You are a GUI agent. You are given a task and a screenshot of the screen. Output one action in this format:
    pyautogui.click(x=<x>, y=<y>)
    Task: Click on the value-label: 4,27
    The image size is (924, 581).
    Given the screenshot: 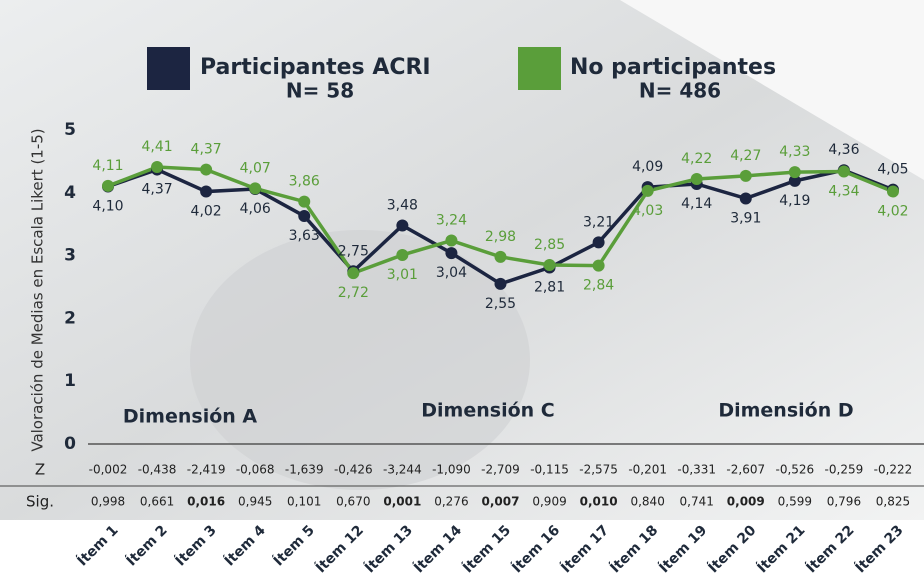 What is the action you would take?
    pyautogui.click(x=745, y=156)
    